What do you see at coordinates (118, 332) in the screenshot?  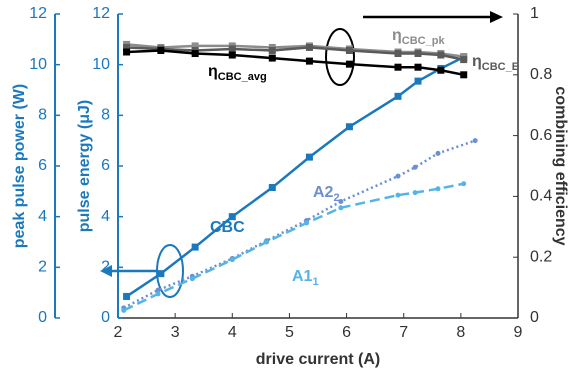 I see `x-tick-label: 2` at bounding box center [118, 332].